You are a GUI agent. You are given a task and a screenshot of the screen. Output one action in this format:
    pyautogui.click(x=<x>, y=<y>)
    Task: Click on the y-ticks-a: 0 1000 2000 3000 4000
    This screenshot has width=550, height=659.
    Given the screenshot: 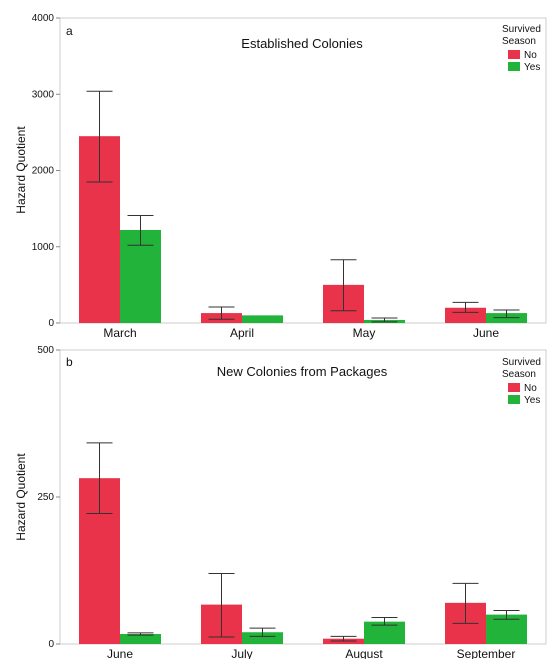 What is the action you would take?
    pyautogui.click(x=46, y=171)
    